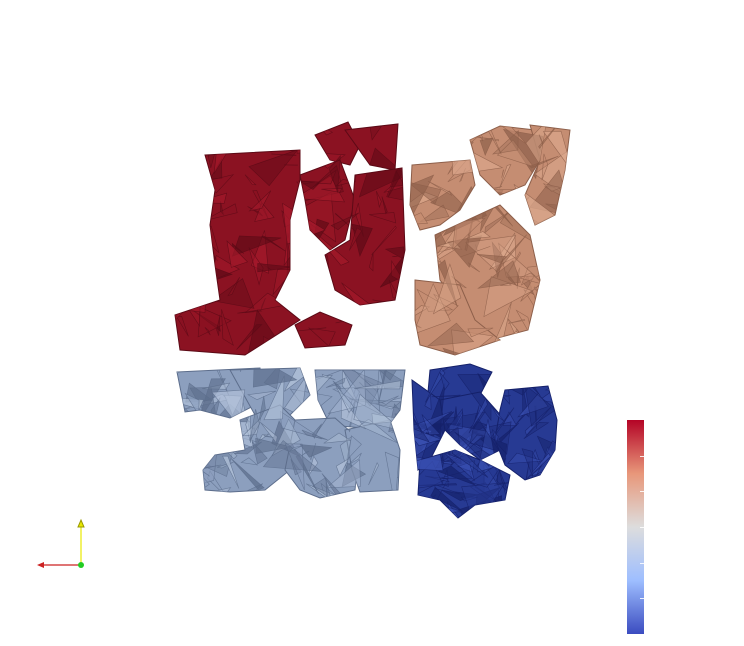 This screenshot has height=646, width=744. Describe the element at coordinates (290, 238) in the screenshot. I see `top-left-fragment-cluster` at that location.